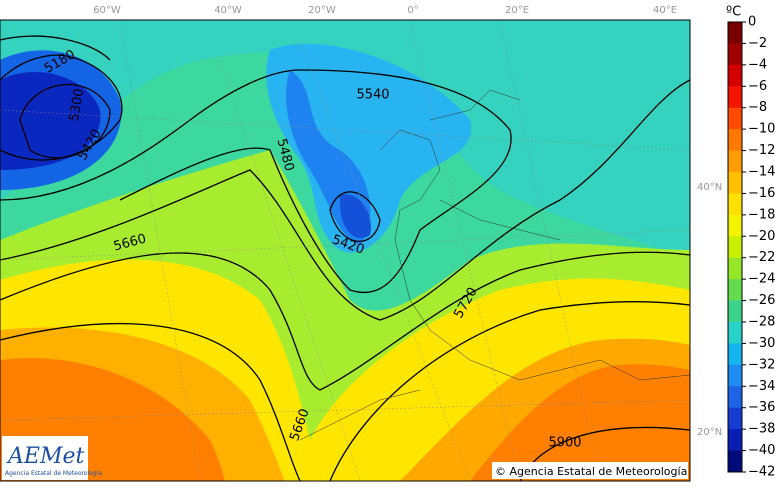  I want to click on logo-name: AEMet, so click(45, 456).